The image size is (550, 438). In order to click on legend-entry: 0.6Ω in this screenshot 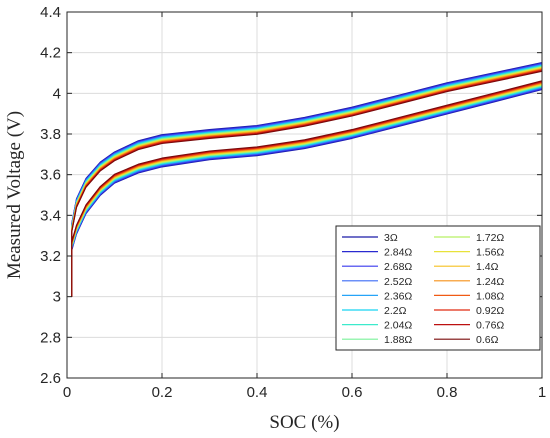, I will do `click(487, 340)`.